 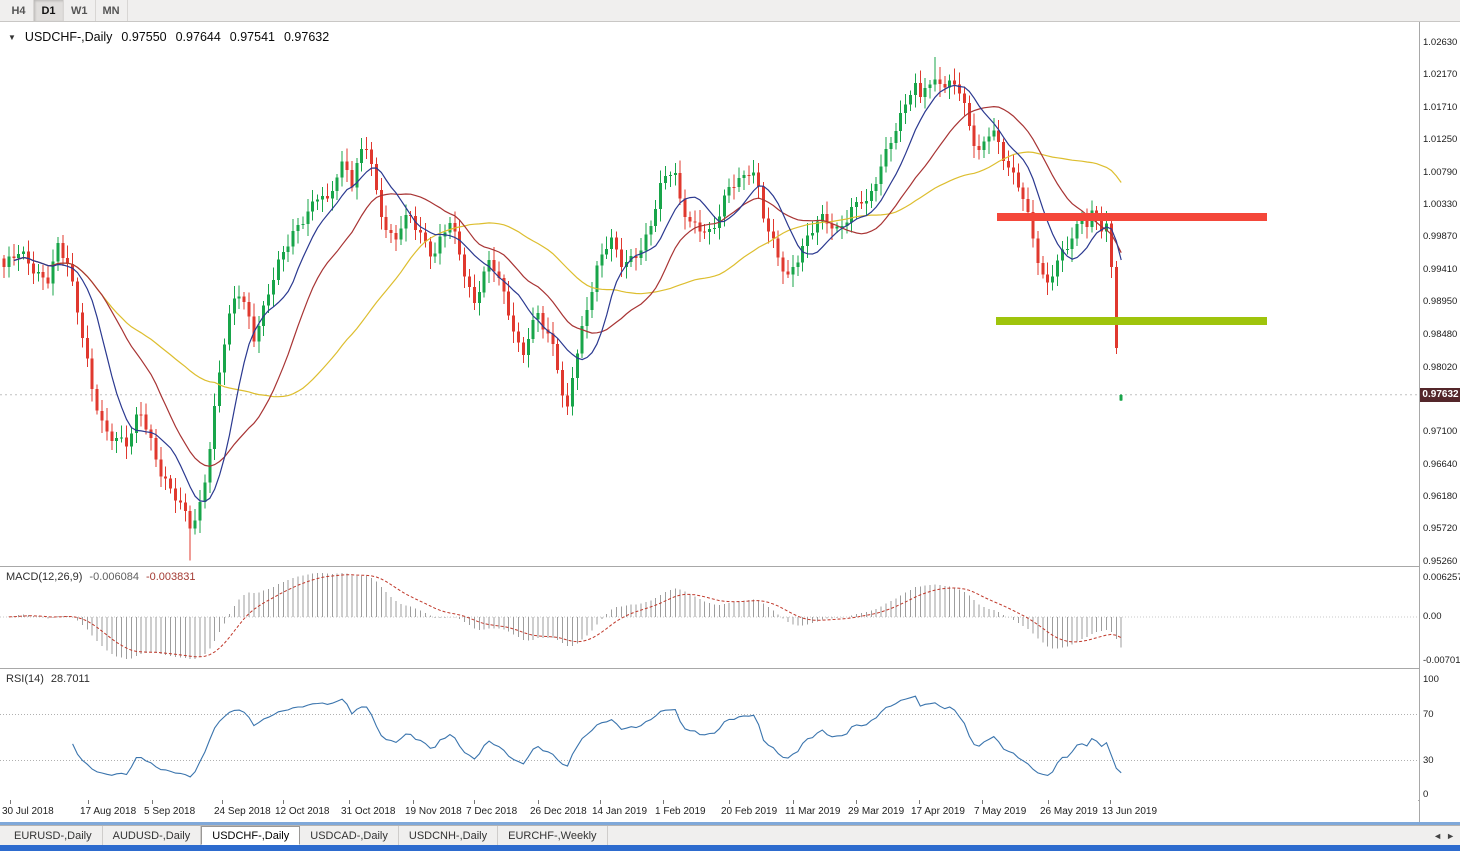 I want to click on time-axis-label: 20 Feb 2019, so click(x=749, y=811).